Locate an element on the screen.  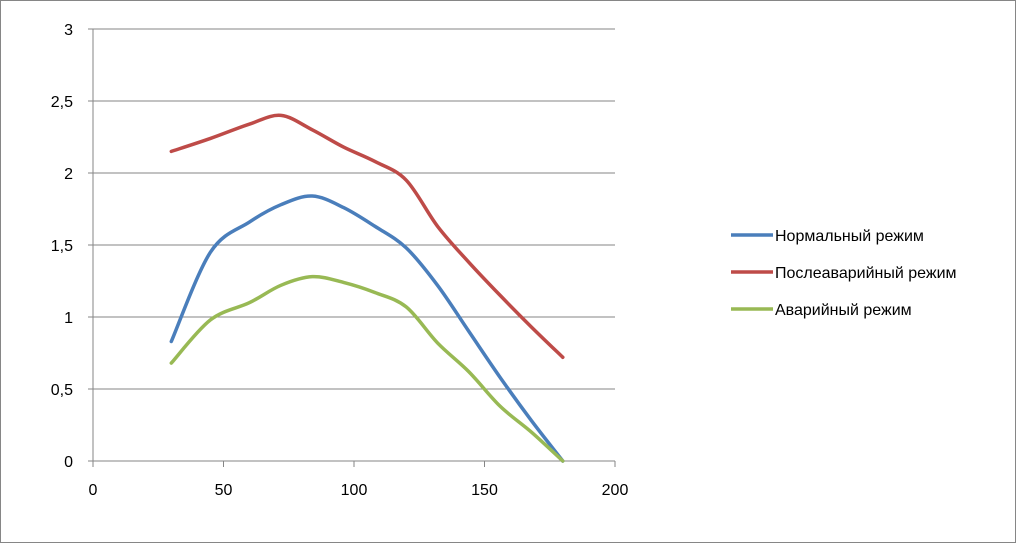
x-tick-label: 50 is located at coordinates (224, 490).